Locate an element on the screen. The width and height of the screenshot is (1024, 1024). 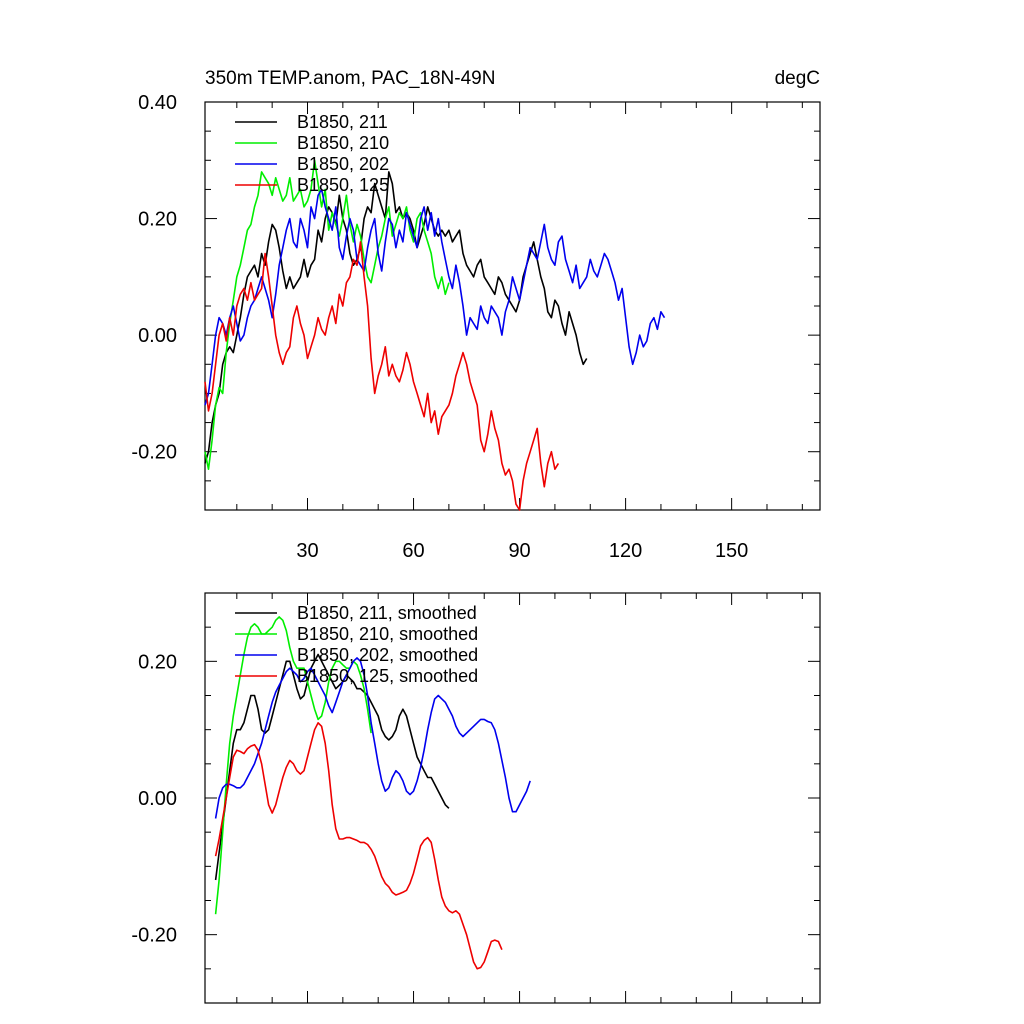
x-tick-label-150: 150 is located at coordinates (731, 551).